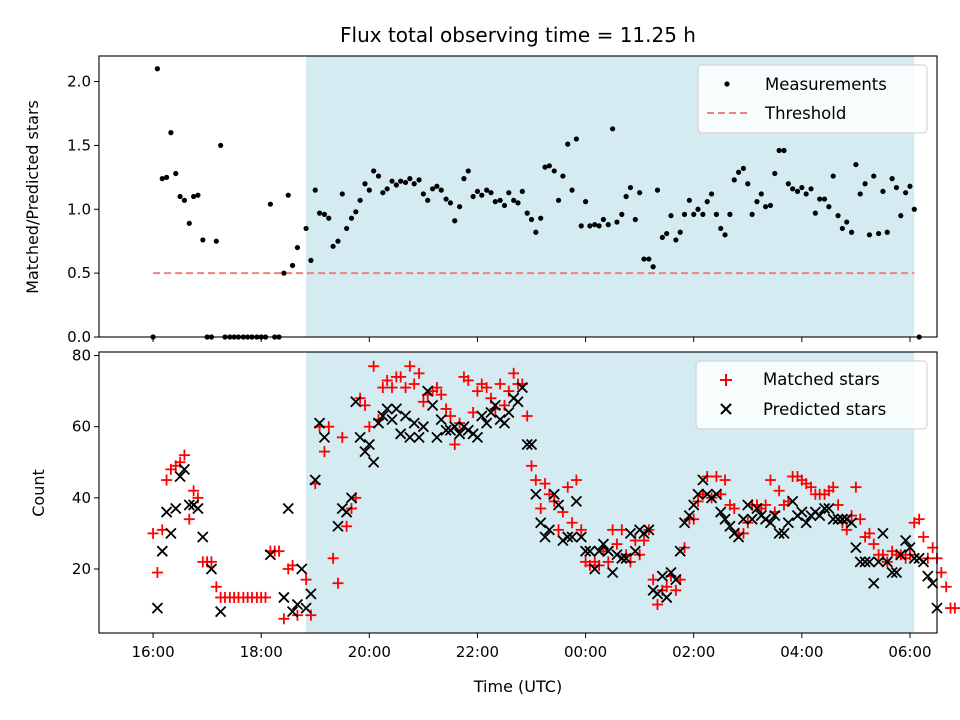 Image resolution: width=960 pixels, height=720 pixels. Describe the element at coordinates (805, 113) in the screenshot. I see `legend-label-threshold: Threshold` at that location.